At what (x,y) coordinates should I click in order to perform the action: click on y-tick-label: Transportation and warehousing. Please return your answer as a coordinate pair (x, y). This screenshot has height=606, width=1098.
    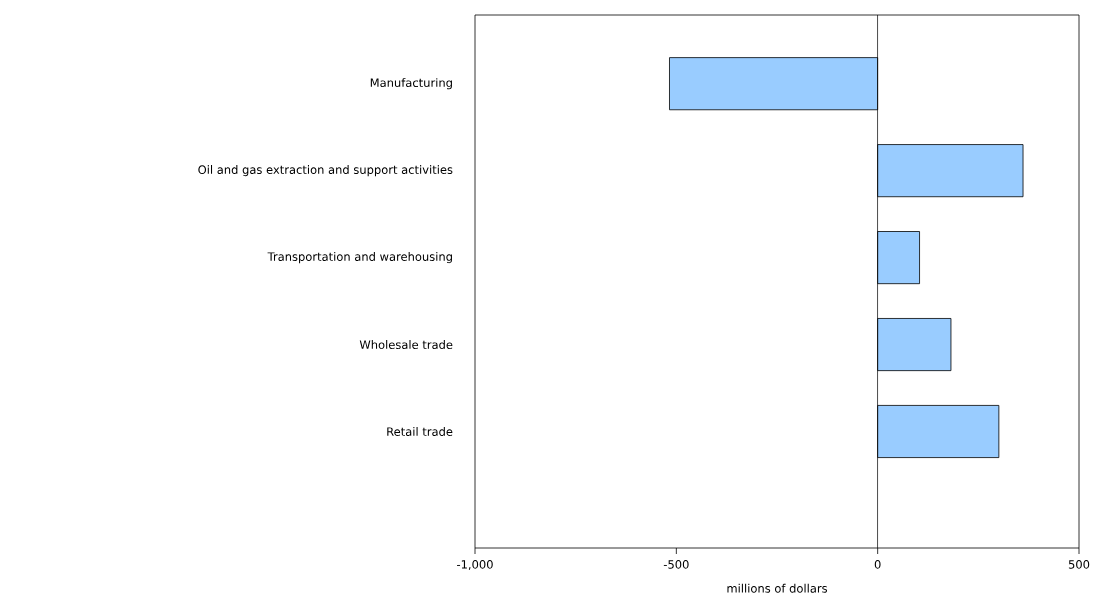
    Looking at the image, I should click on (359, 258).